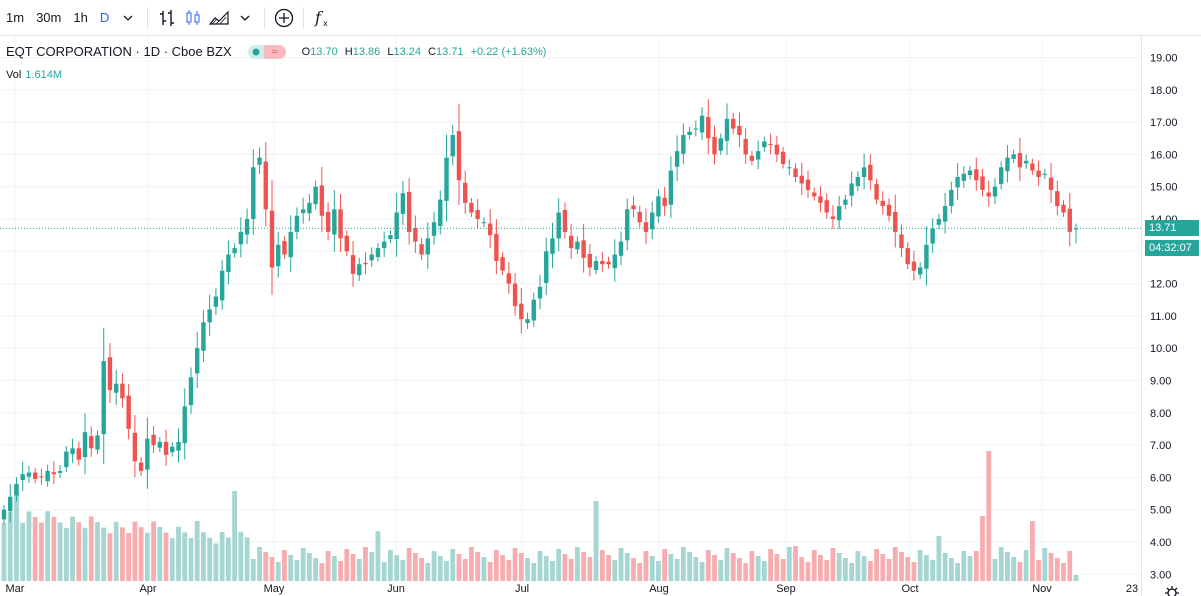 The height and width of the screenshot is (596, 1201). What do you see at coordinates (284, 17) in the screenshot?
I see `add-compare-icon` at bounding box center [284, 17].